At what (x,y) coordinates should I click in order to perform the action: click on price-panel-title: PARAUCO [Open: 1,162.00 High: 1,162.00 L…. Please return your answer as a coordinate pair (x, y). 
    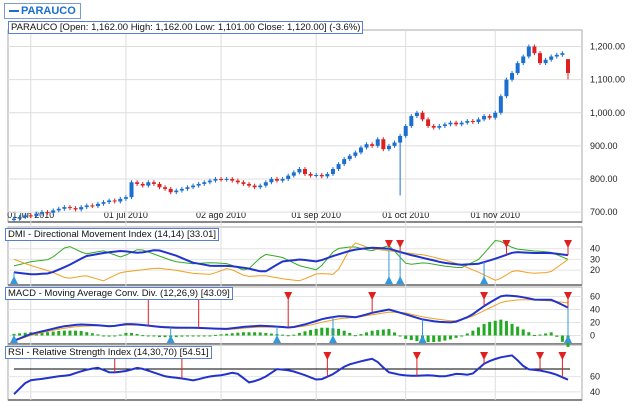
    Looking at the image, I should click on (186, 27).